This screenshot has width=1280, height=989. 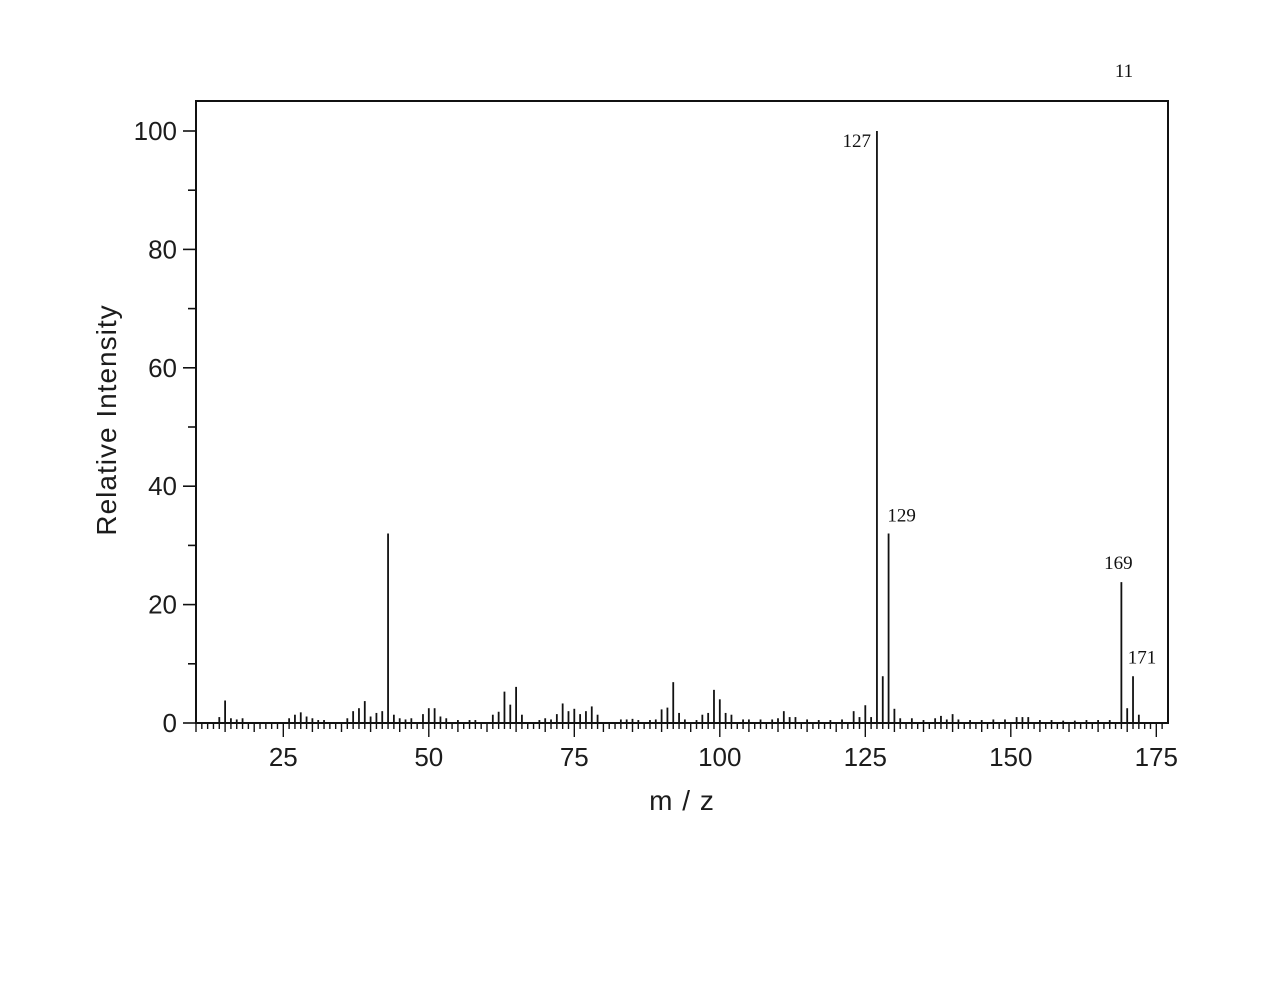 What do you see at coordinates (901, 516) in the screenshot?
I see `peak-label-129: 129` at bounding box center [901, 516].